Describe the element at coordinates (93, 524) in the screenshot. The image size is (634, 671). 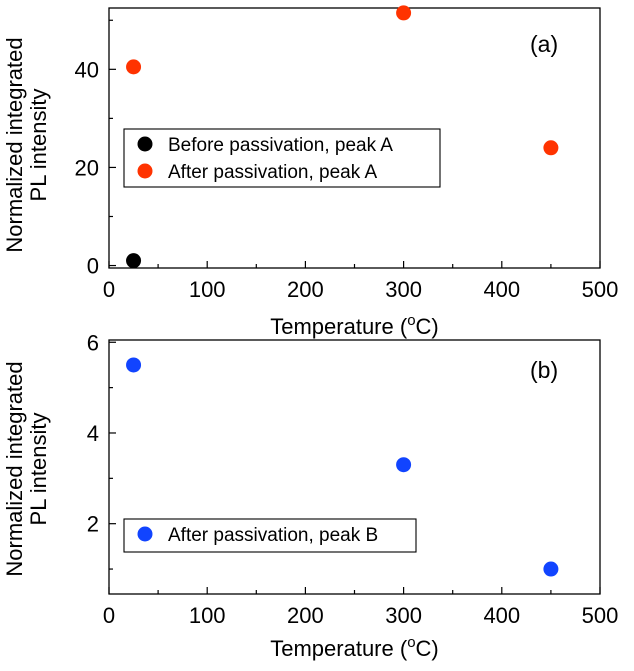
I see `y-tick-label: 2` at that location.